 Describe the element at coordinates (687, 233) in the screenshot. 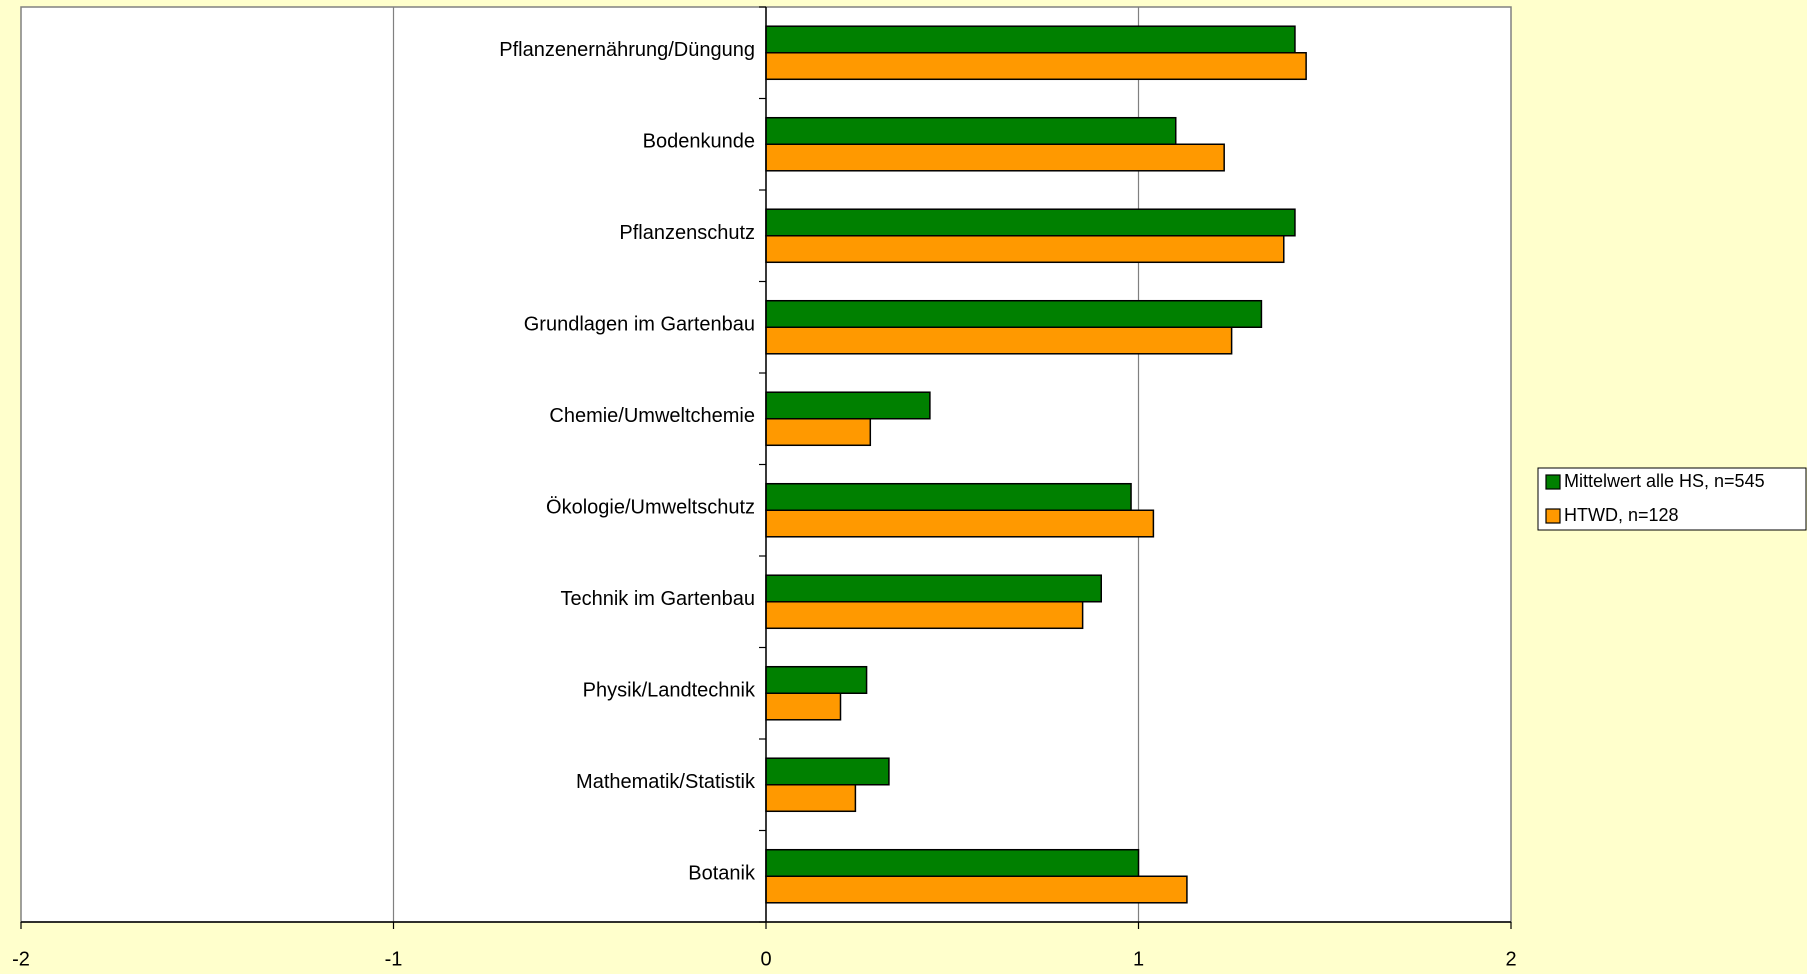

I see `y-tick-label: Pflanzenschutz` at that location.